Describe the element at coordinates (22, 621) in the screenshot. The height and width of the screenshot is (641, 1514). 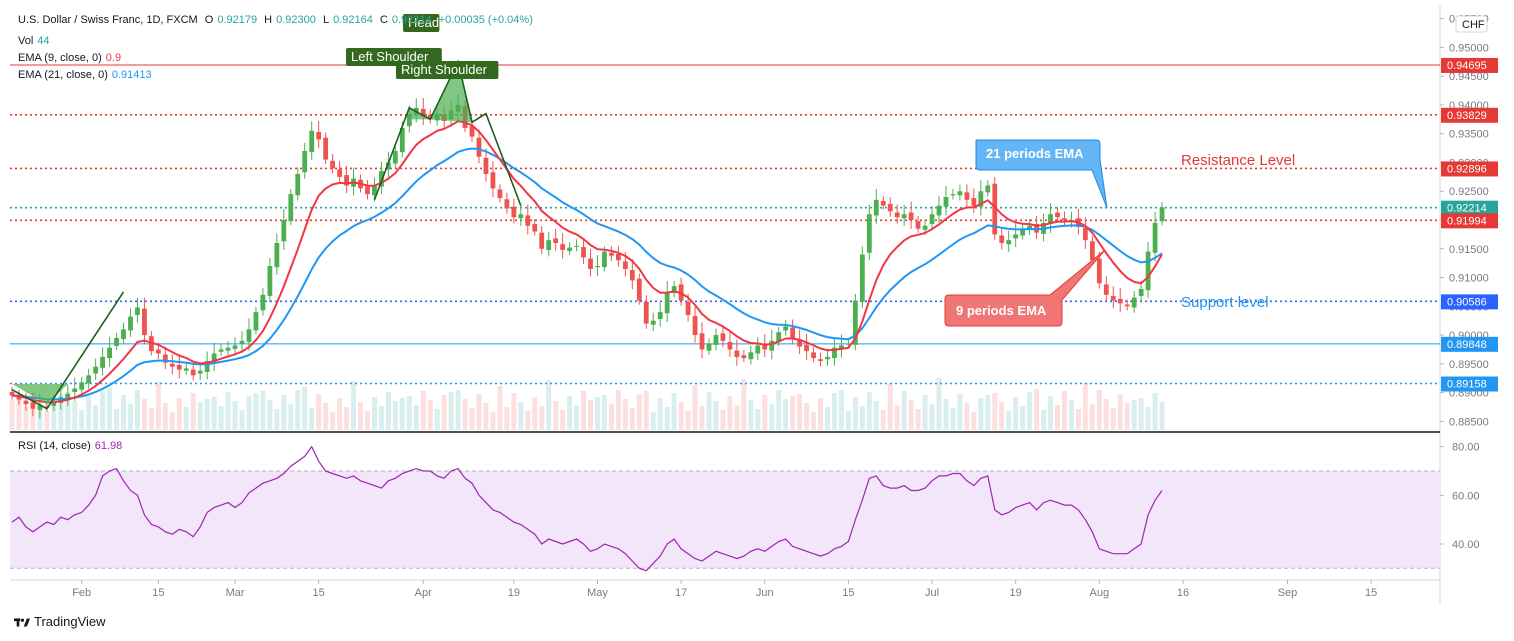
I see `tradingview-logo-icon` at that location.